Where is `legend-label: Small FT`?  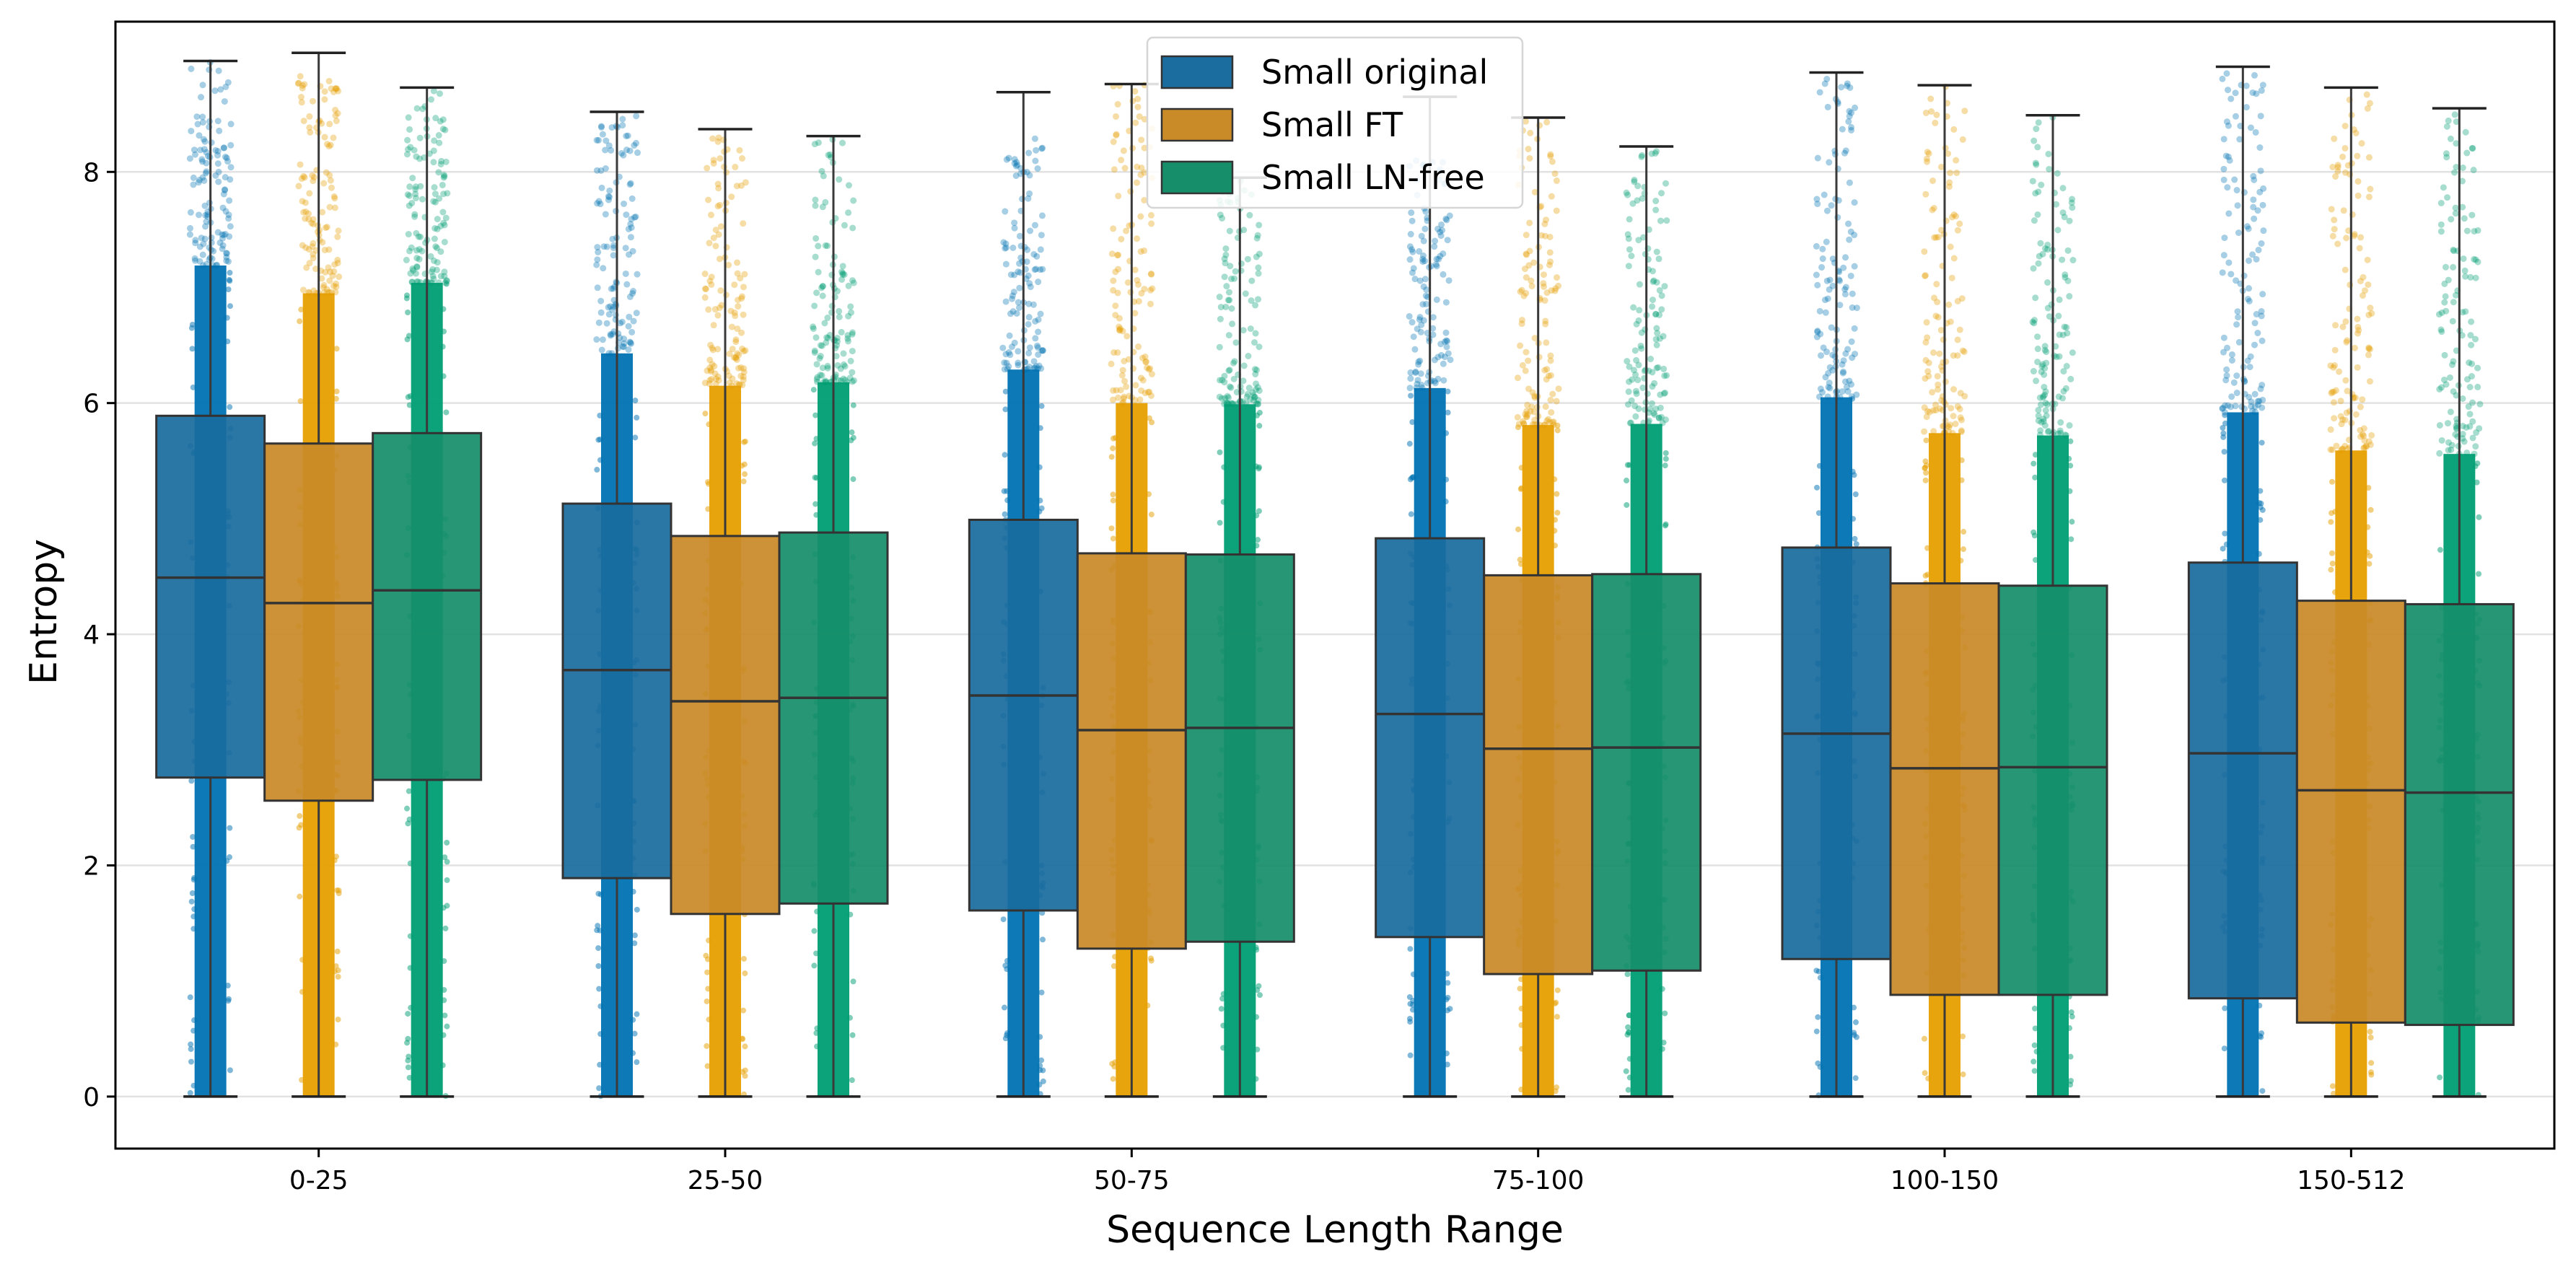 legend-label: Small FT is located at coordinates (1332, 125).